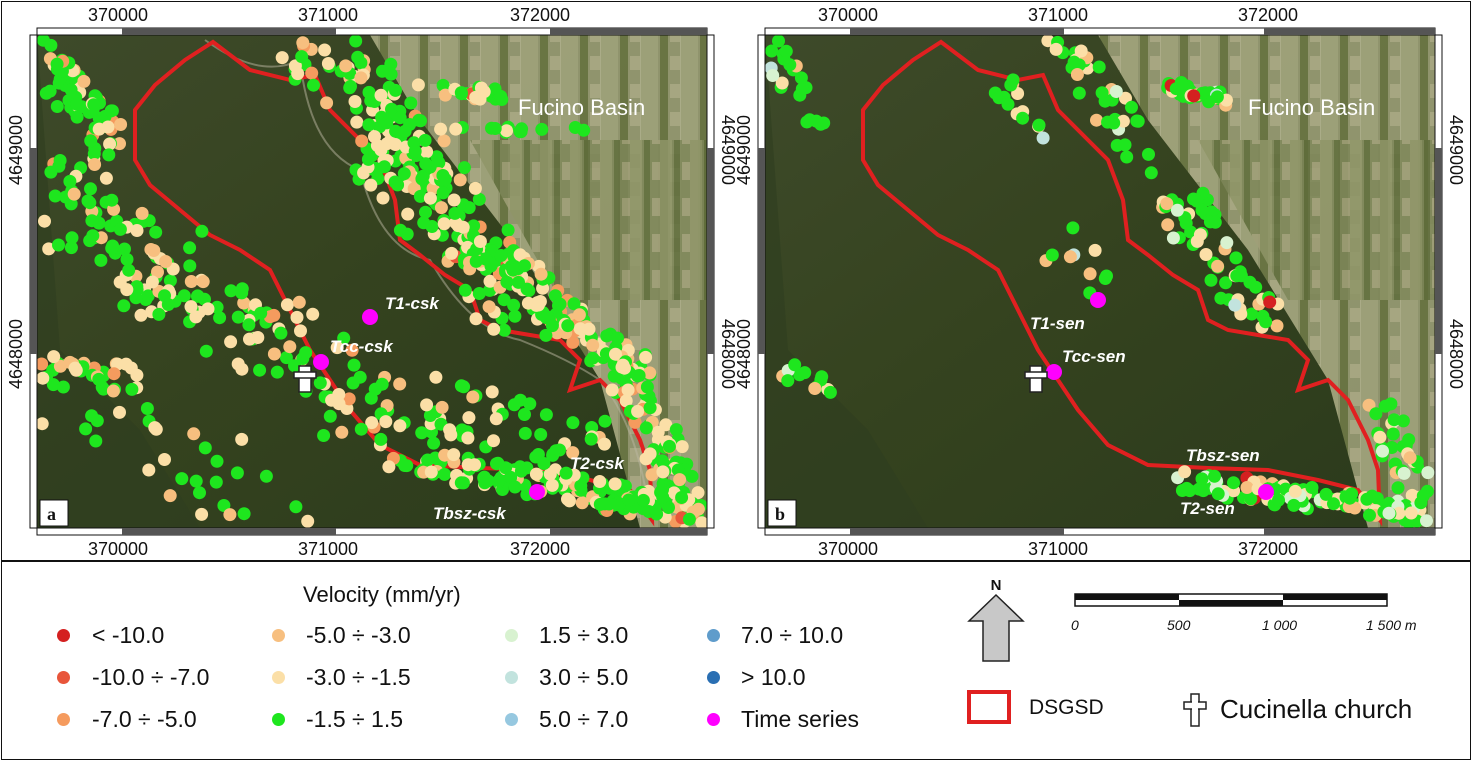 The width and height of the screenshot is (1472, 761). I want to click on church-label: Cucinella church, so click(1316, 709).